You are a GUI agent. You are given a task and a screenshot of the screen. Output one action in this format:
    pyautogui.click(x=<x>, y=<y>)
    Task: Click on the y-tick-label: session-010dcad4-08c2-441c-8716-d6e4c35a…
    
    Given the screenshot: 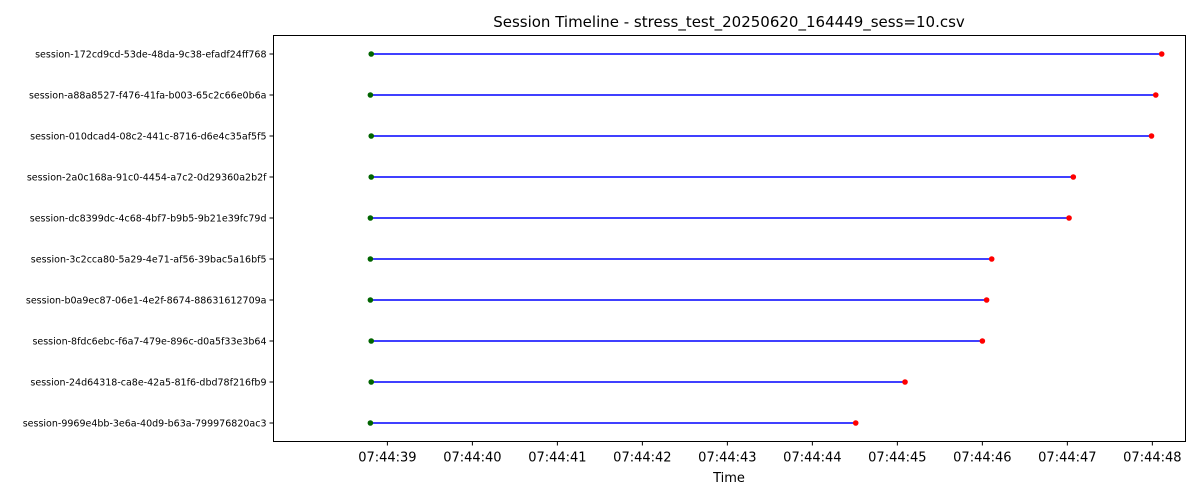 What is the action you would take?
    pyautogui.click(x=148, y=137)
    